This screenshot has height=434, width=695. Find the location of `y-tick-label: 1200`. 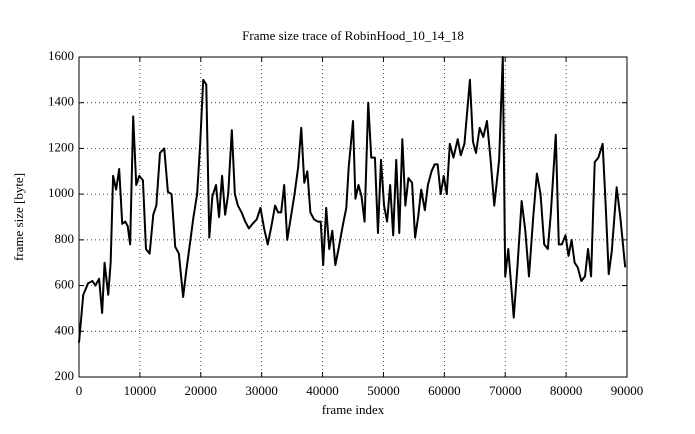

y-tick-label: 1200 is located at coordinates (61, 146).